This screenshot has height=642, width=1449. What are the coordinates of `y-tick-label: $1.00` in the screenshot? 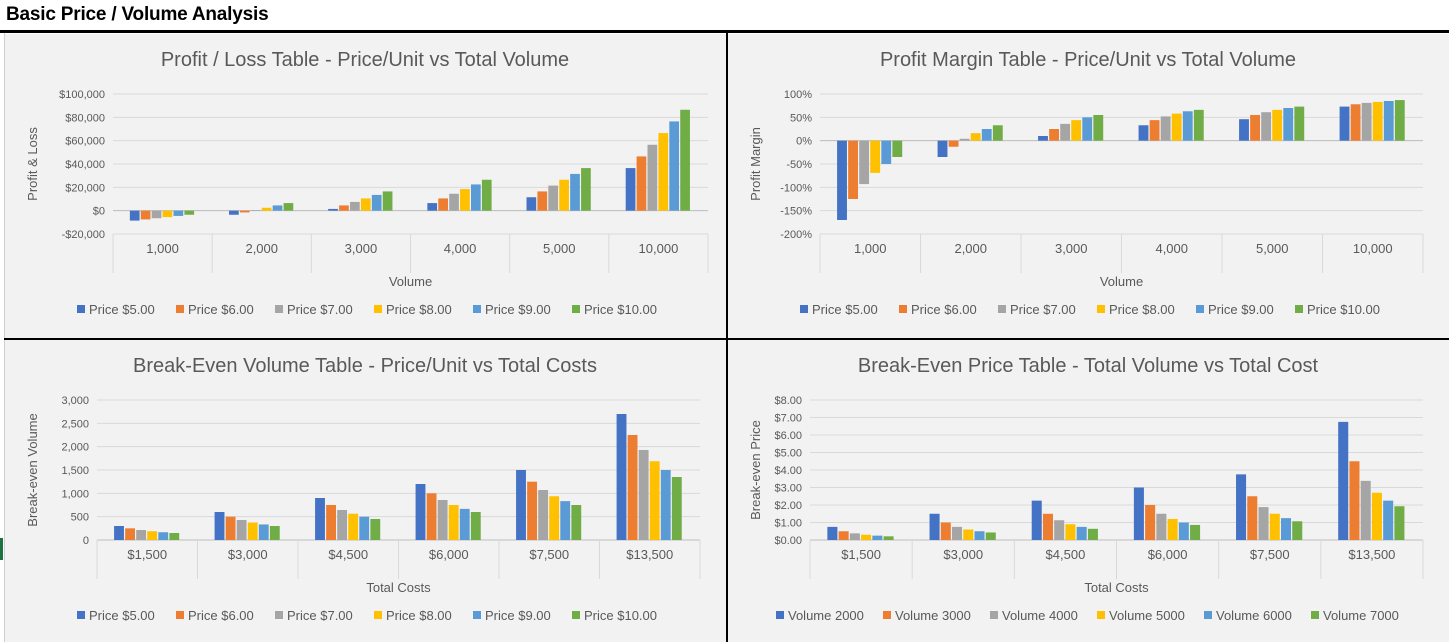 It's located at (788, 524).